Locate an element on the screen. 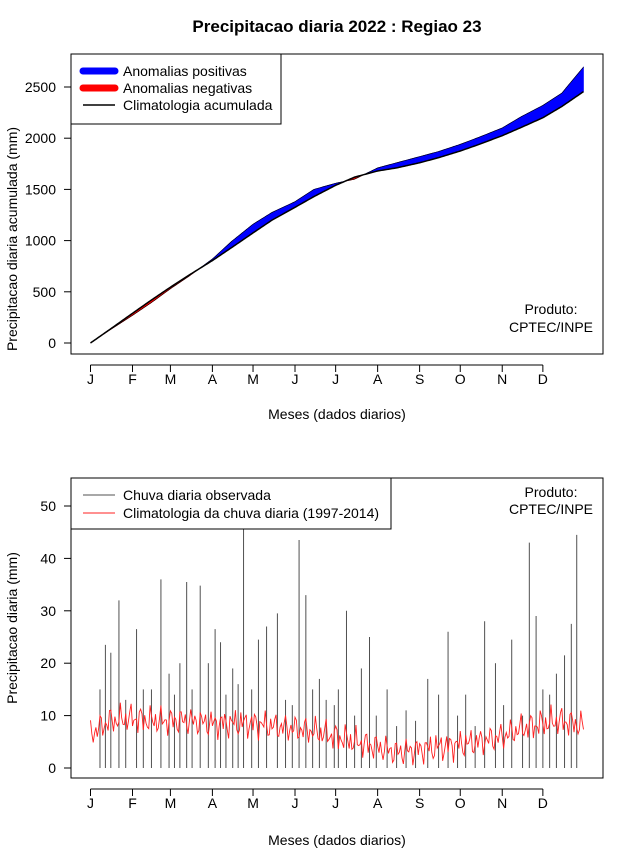  legend-label-climatology: Climatologia acumulada is located at coordinates (198, 105).